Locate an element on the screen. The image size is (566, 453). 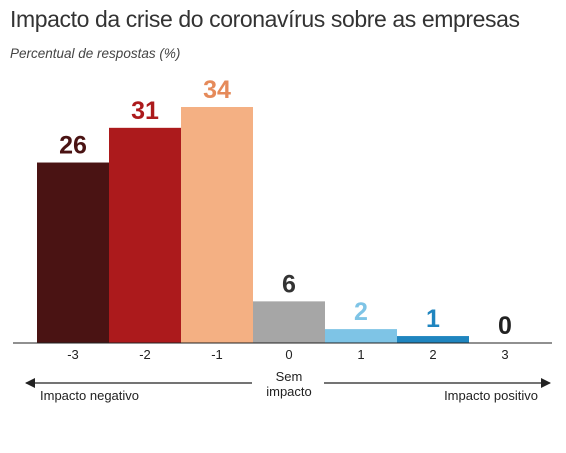
bar-value-label-2: 1 is located at coordinates (433, 319).